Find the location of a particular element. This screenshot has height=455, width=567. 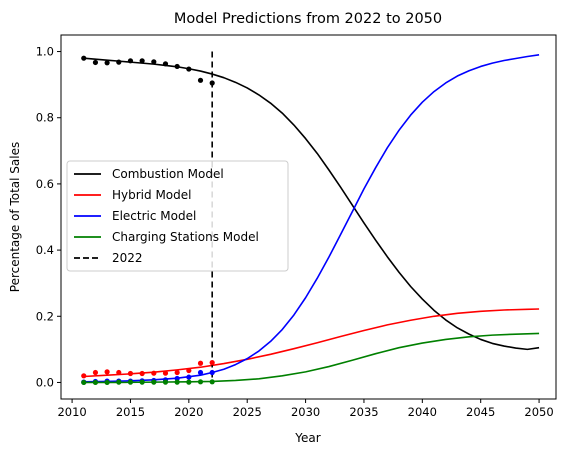

y-tick-label: 0.8 is located at coordinates (45, 118).